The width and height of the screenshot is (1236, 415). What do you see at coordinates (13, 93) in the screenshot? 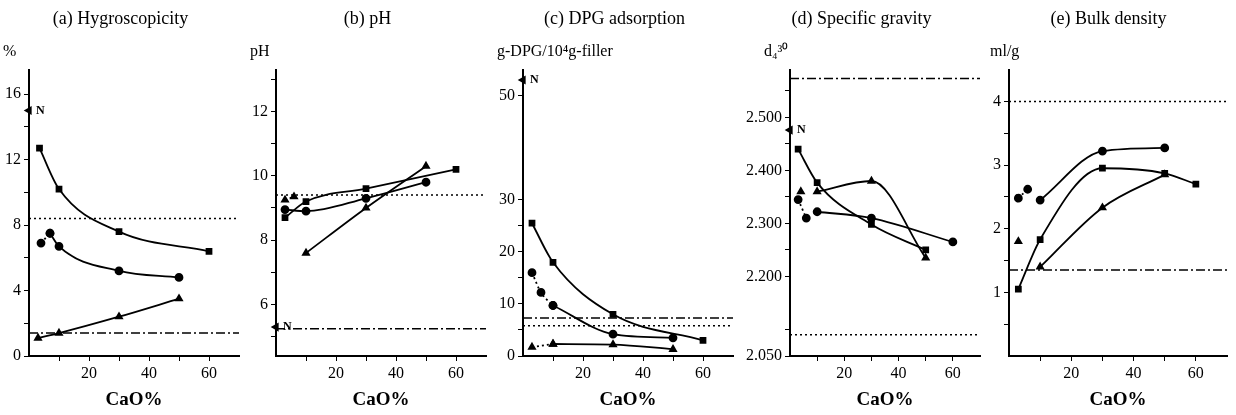
I see `y-tick-label: 16` at bounding box center [13, 93].